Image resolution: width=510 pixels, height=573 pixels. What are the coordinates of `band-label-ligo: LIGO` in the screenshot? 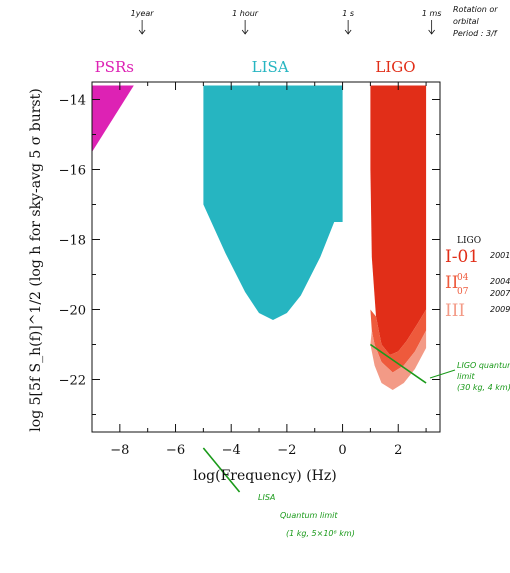 It's located at (395, 67).